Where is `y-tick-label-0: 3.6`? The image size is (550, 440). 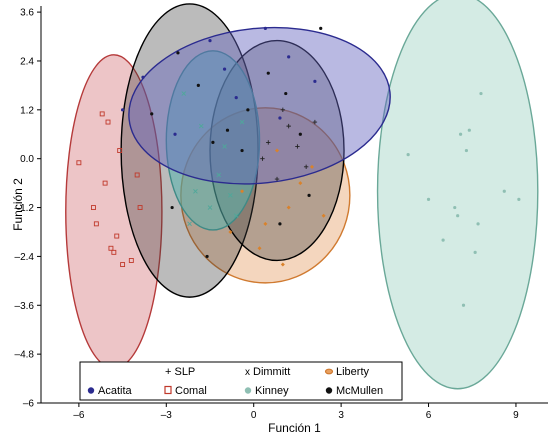 y-tick-label-0: 3.6 is located at coordinates (27, 13).